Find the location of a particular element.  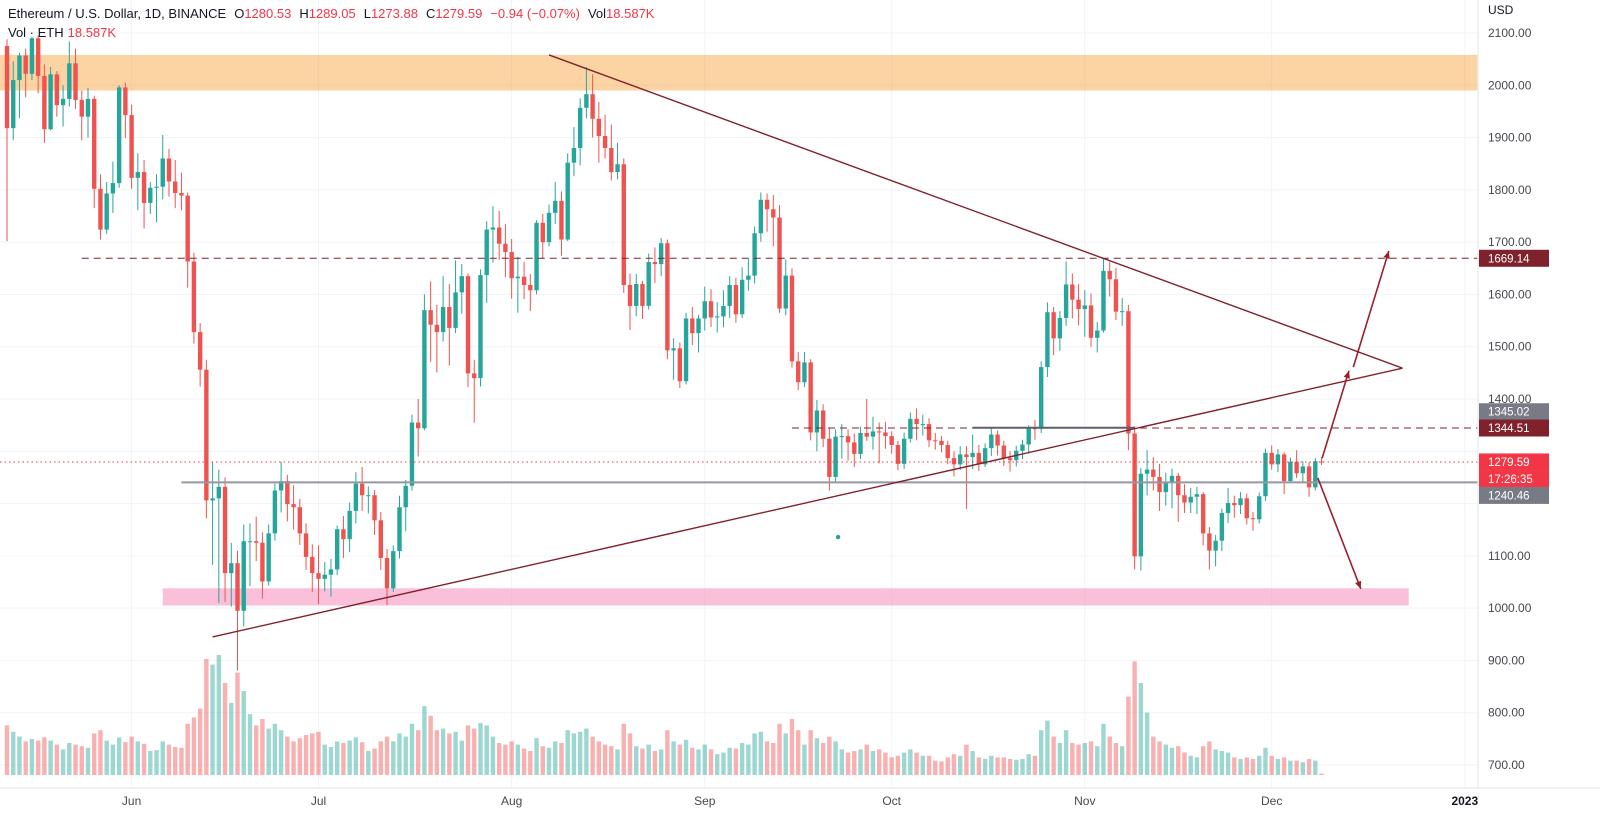

change-value: −0.94 (−0.07%) is located at coordinates (535, 13).